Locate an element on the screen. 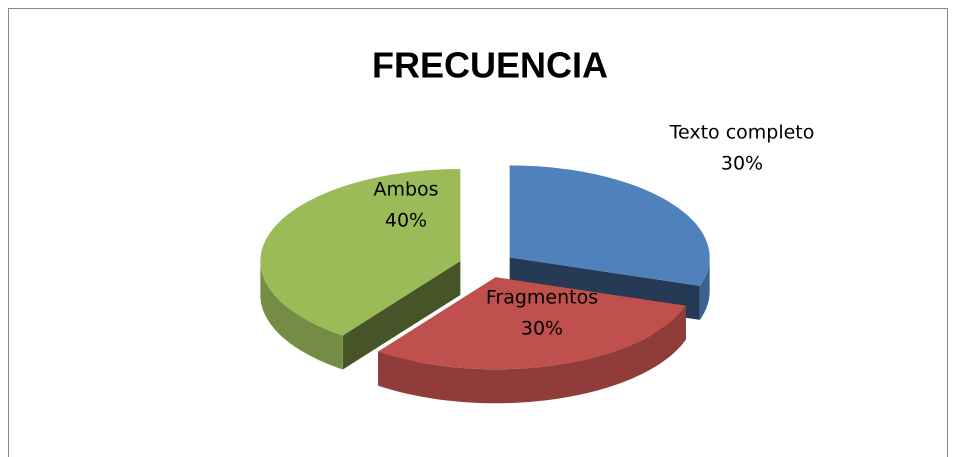 The image size is (956, 457). slice-side is located at coordinates (401, 315).